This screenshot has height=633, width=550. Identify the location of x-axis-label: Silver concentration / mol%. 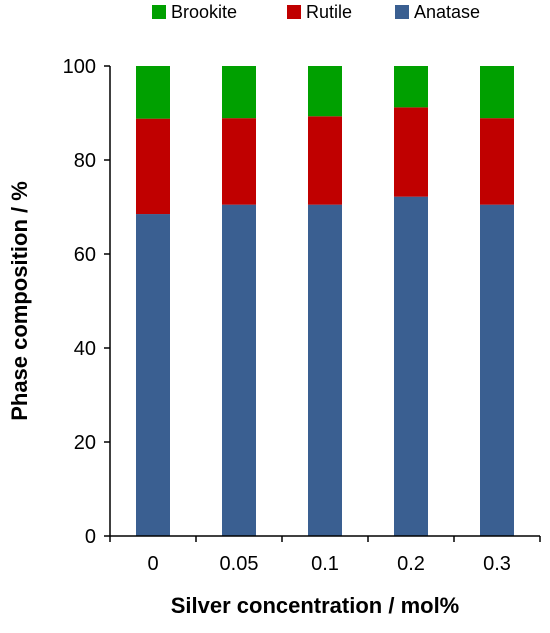
(315, 605).